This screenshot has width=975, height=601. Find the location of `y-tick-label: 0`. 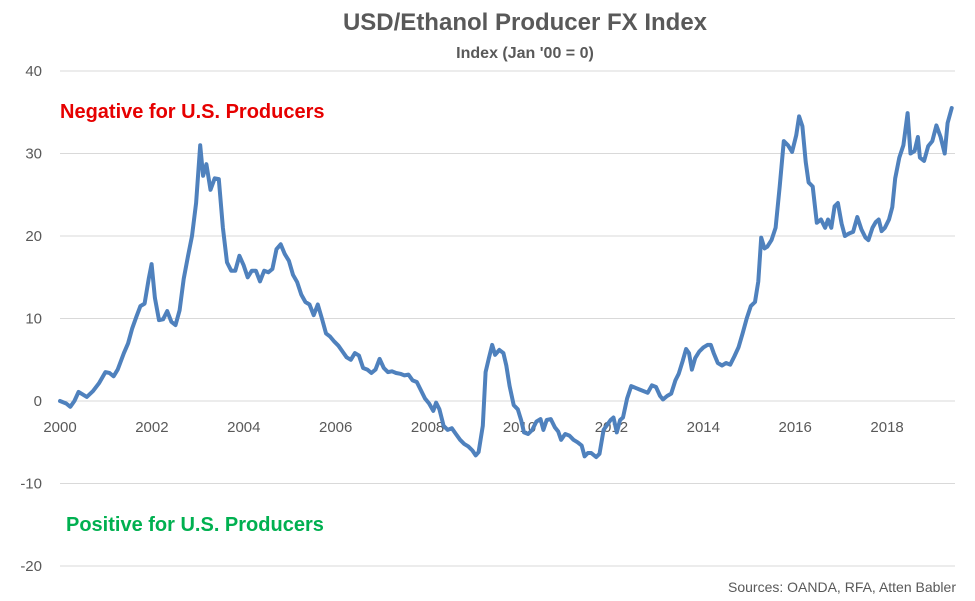

y-tick-label: 0 is located at coordinates (38, 401).